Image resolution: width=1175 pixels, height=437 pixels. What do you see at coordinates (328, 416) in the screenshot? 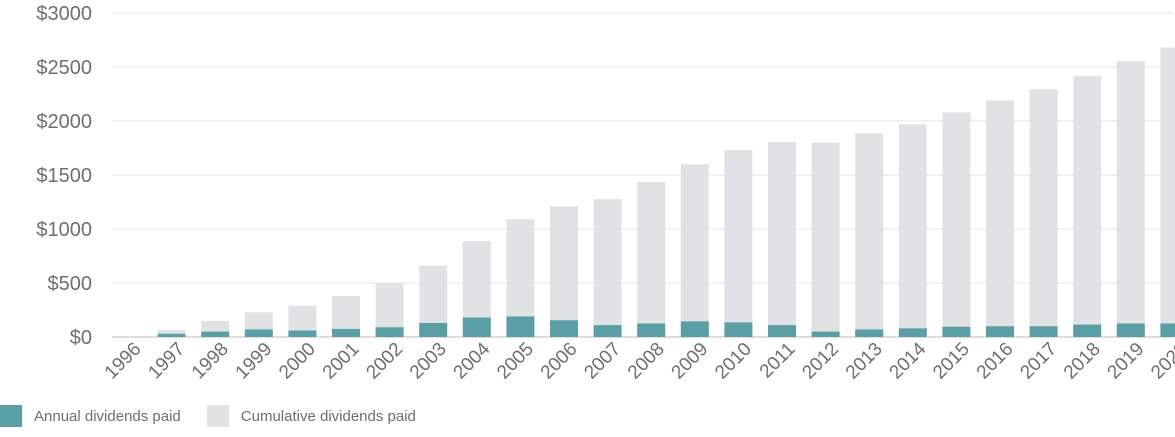
I see `legend-label-cumulative: Cumulative dividends paid` at bounding box center [328, 416].